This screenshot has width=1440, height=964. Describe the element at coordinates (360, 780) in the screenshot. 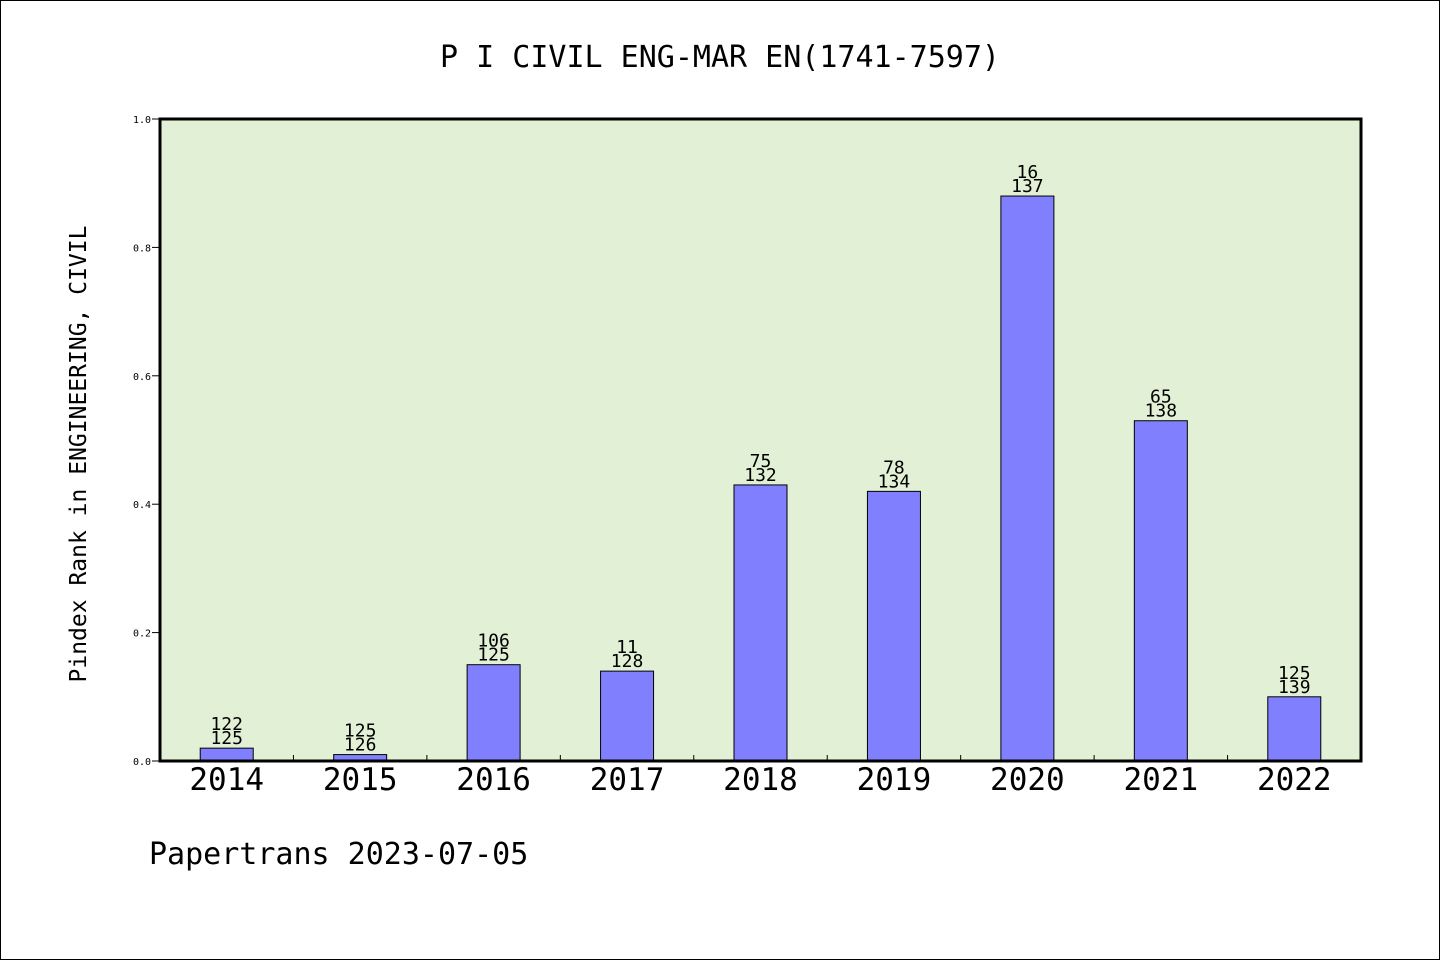

I see `x-tick-label-2015: 2015` at that location.